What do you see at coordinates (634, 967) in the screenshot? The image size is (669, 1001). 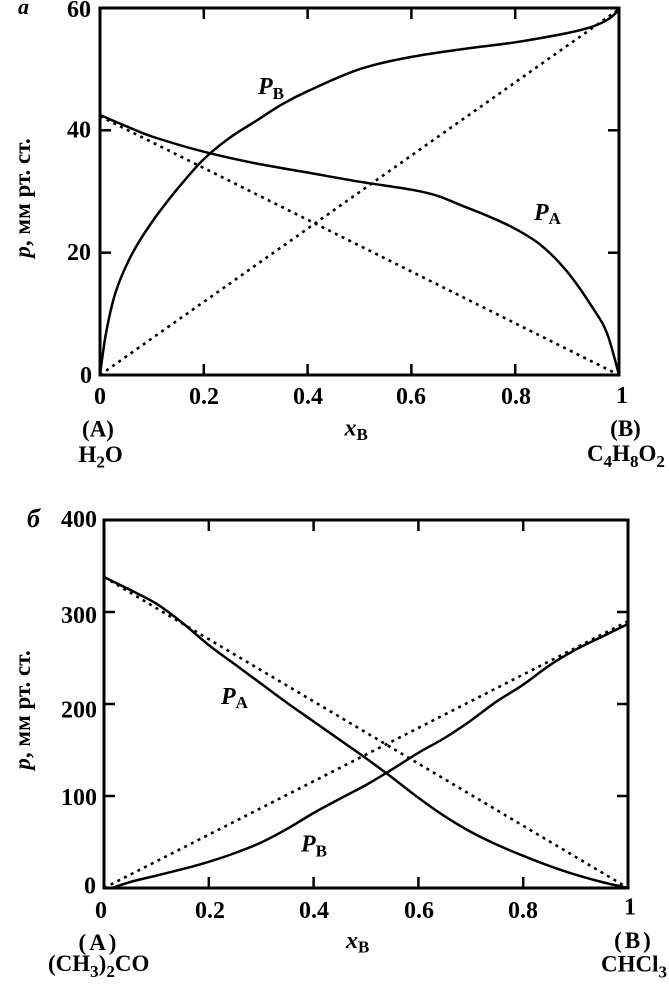 I see `svg-text: CHCl3` at bounding box center [634, 967].